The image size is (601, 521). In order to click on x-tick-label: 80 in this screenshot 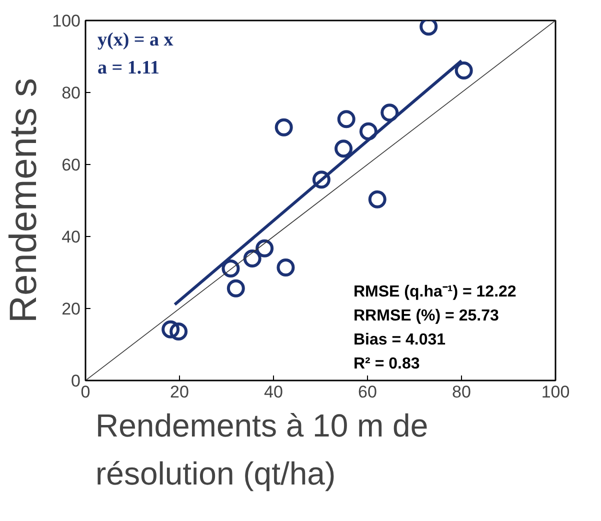, I will do `click(461, 392)`.